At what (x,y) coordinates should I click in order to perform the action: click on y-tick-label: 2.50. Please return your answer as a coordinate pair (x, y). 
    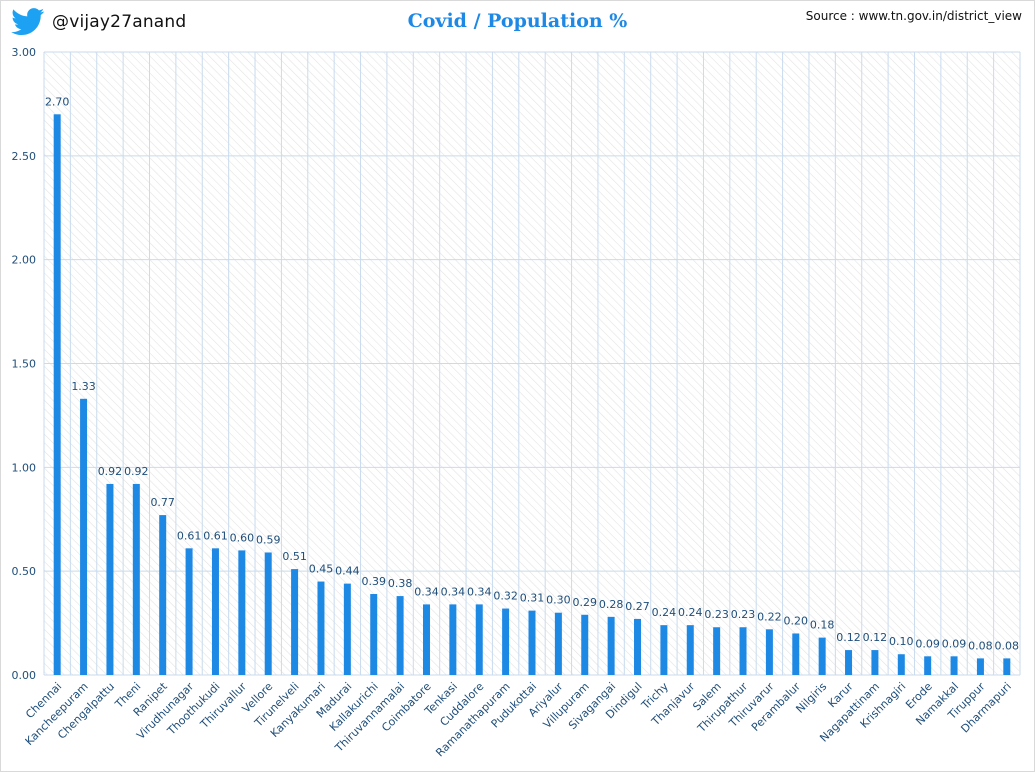
    Looking at the image, I should click on (24, 156).